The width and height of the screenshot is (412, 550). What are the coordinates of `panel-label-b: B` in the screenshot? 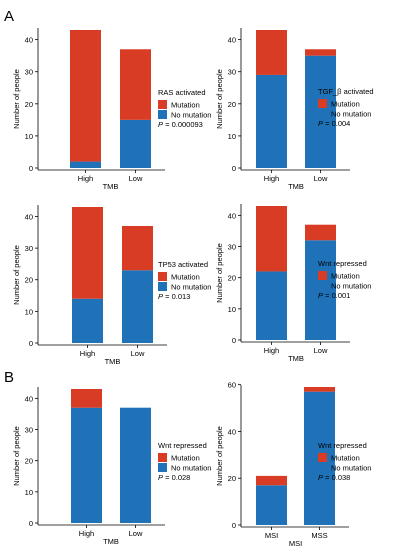 It's located at (9, 377).